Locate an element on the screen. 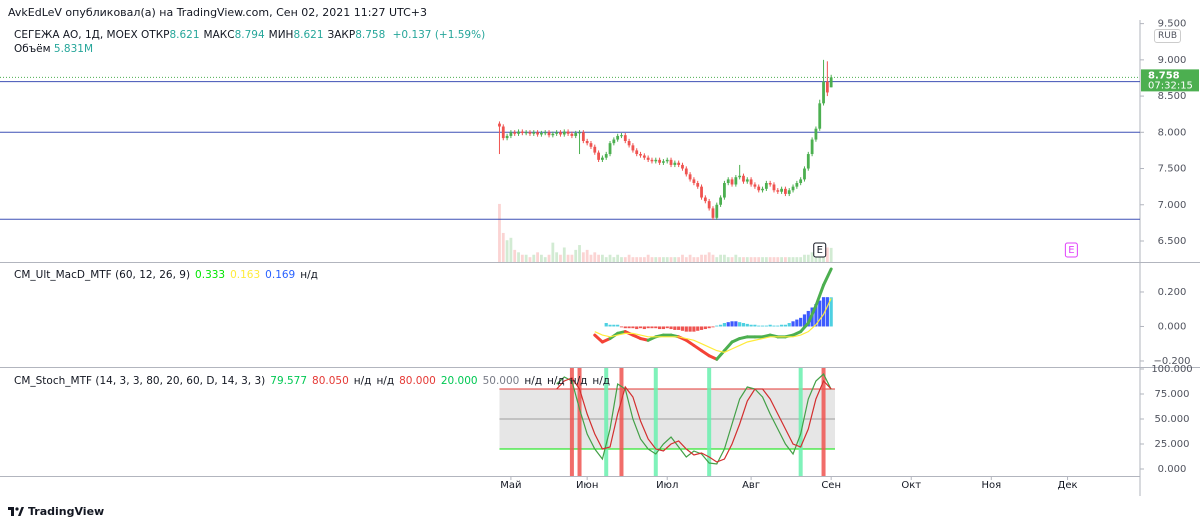  y-tick-label: 8.000 is located at coordinates (1172, 132).